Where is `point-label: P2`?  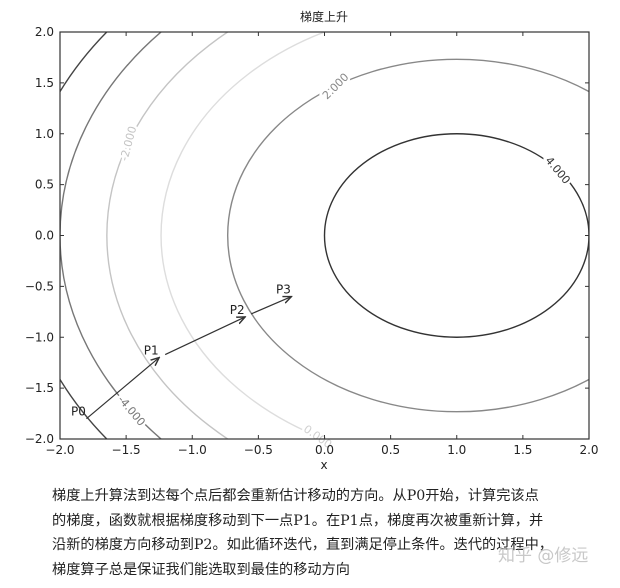 point-label: P2 is located at coordinates (237, 310).